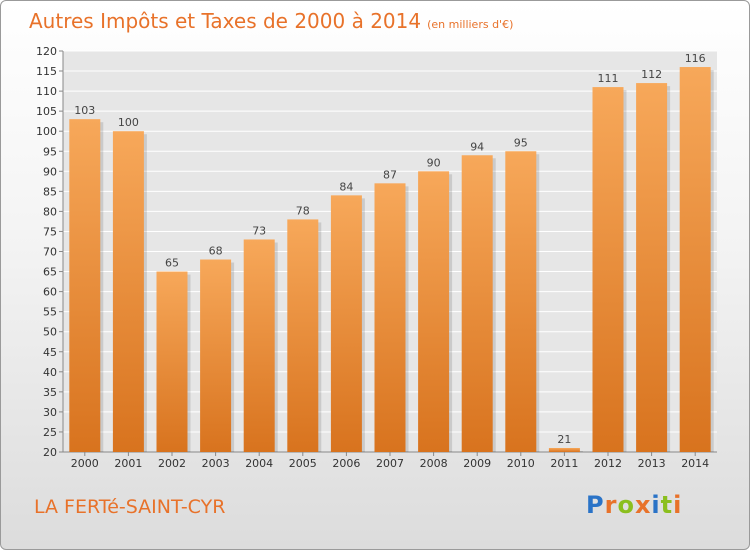  What do you see at coordinates (564, 463) in the screenshot?
I see `x-tick-label: 2011` at bounding box center [564, 463].